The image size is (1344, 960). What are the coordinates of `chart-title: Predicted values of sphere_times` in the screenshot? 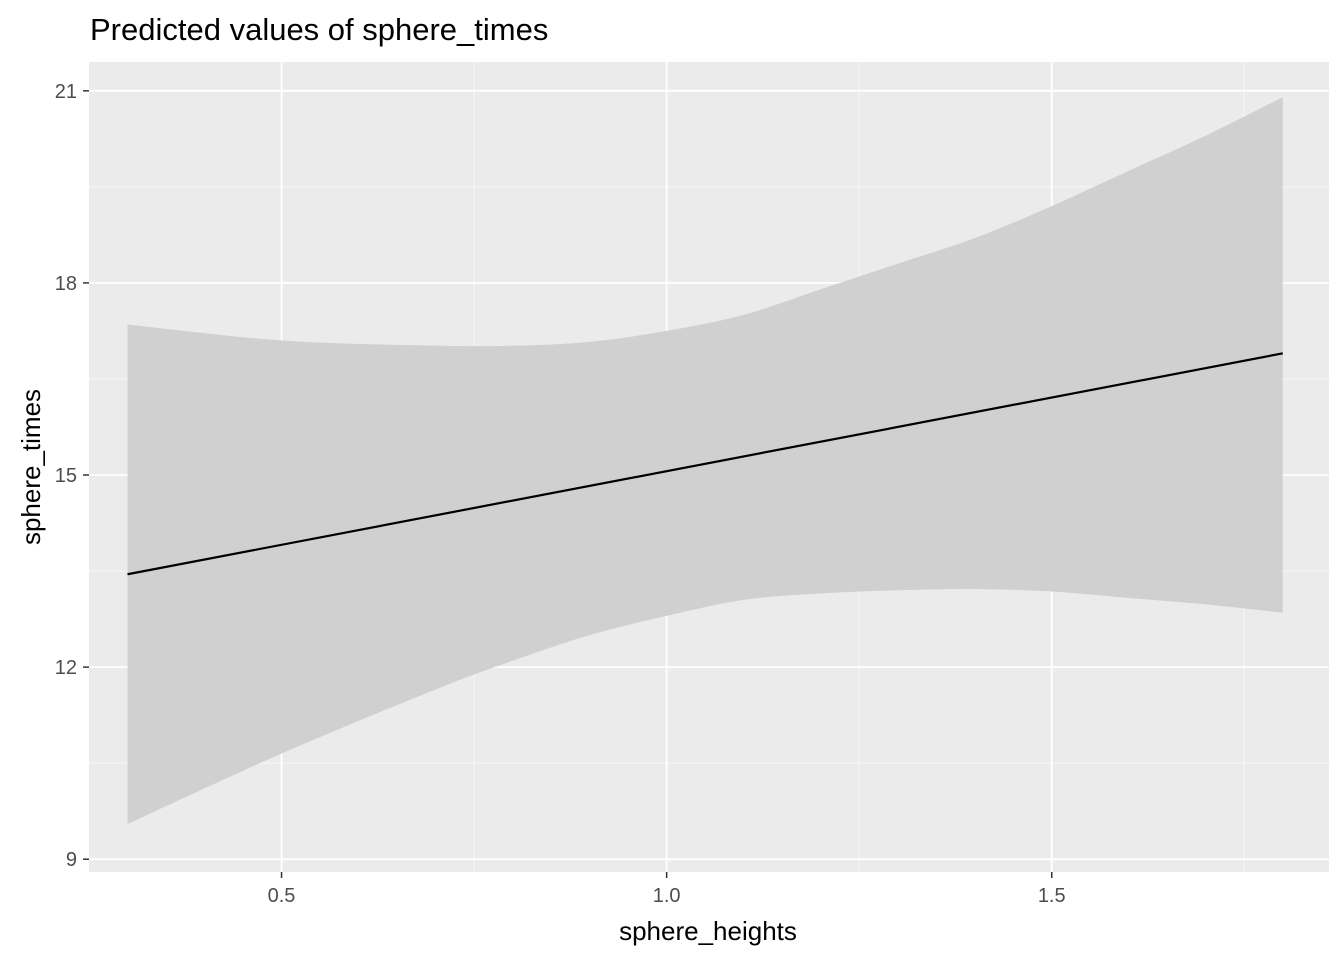 It's located at (319, 29).